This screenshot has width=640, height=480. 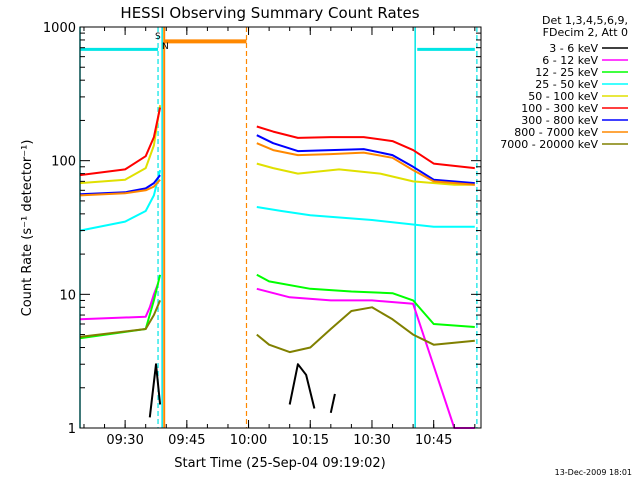 What do you see at coordinates (559, 120) in the screenshot?
I see `legend-label-6: 300 - 800 keV` at bounding box center [559, 120].